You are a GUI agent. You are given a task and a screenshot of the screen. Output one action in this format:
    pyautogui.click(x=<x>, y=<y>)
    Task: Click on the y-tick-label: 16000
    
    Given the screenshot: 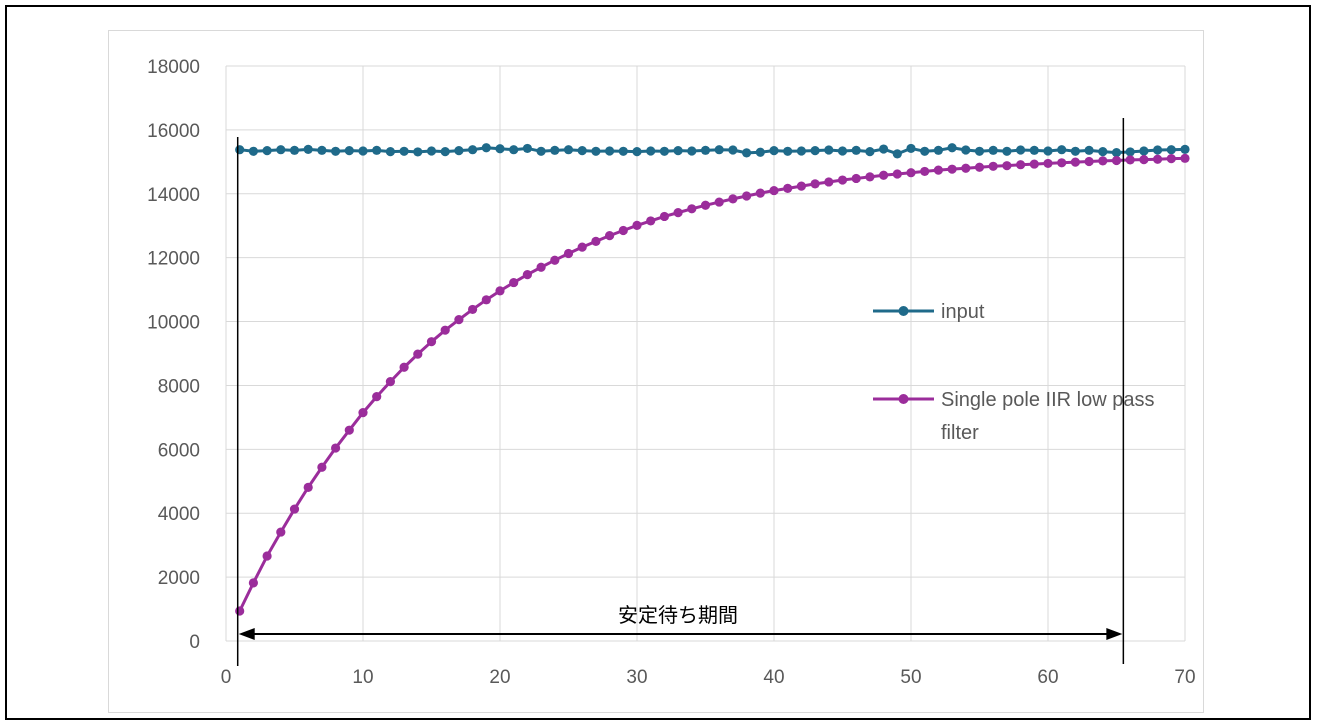 What is the action you would take?
    pyautogui.click(x=173, y=131)
    